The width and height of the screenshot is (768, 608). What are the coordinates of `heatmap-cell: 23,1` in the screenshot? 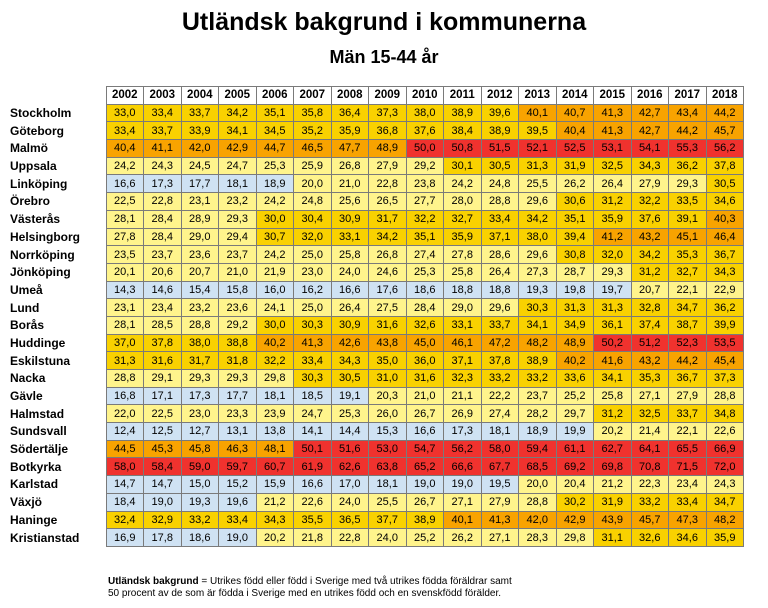 It's located at (199, 201).